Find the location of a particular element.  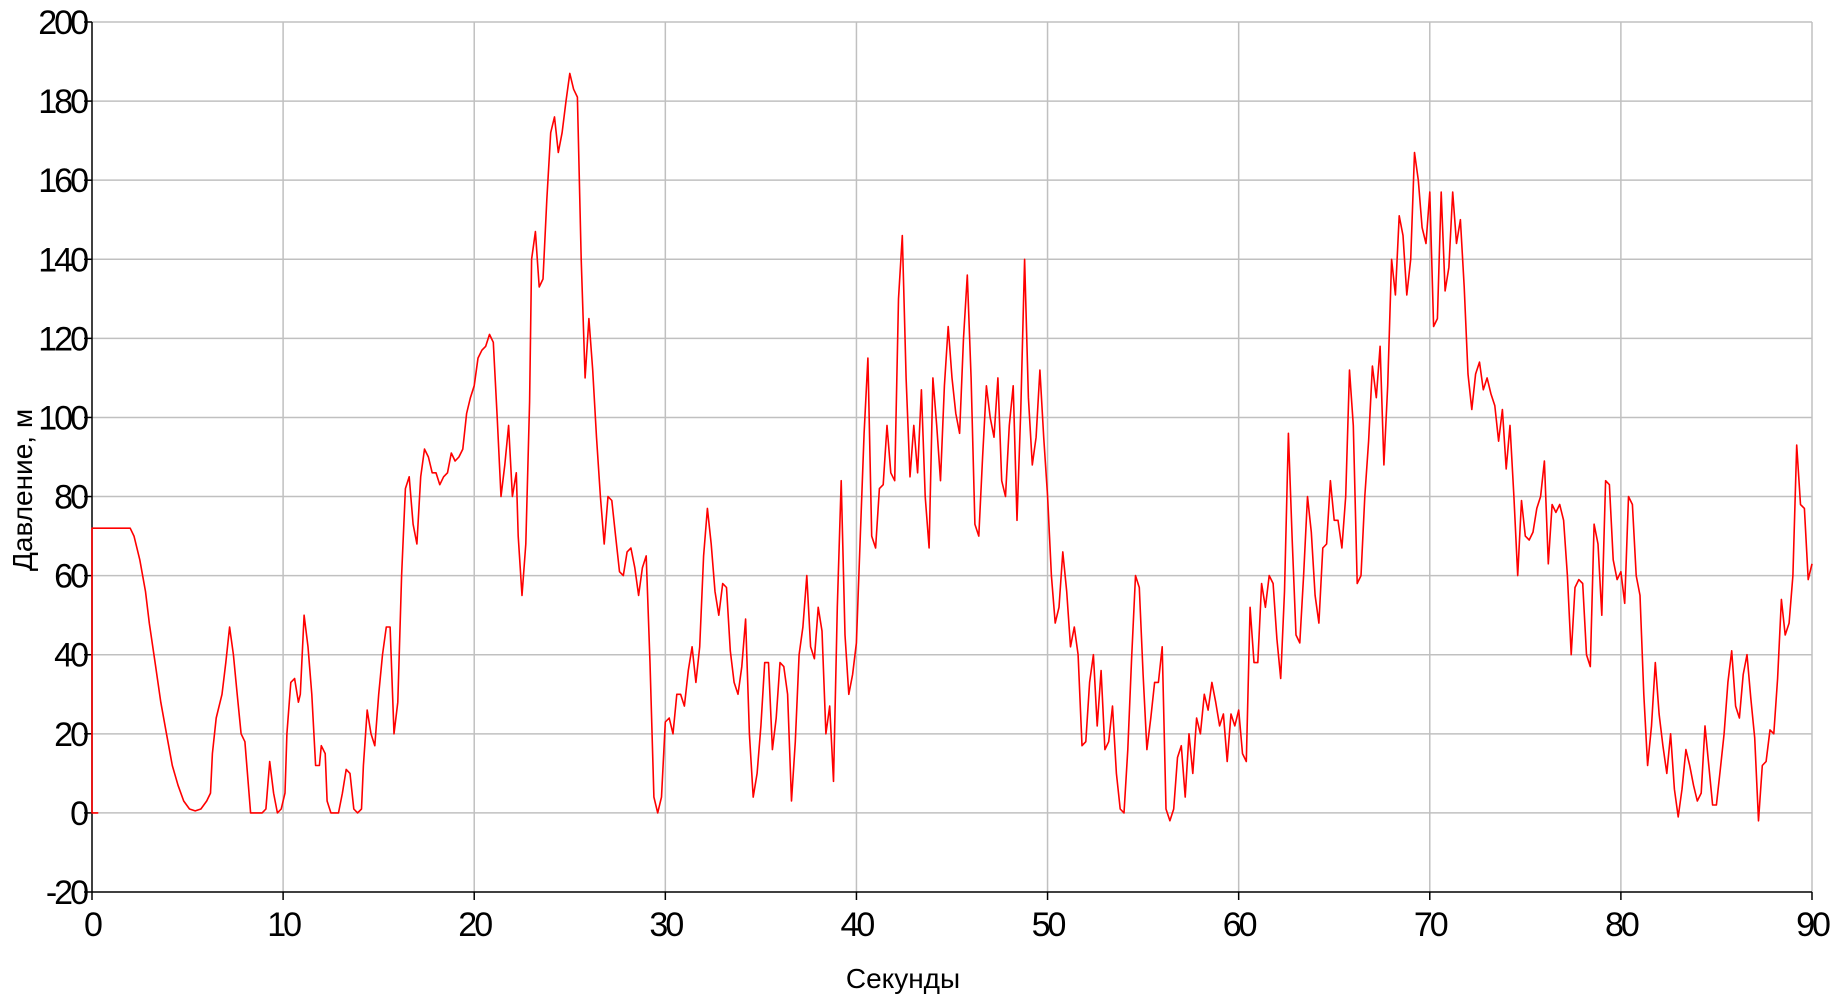

x-tick-label: 90 is located at coordinates (1813, 925).